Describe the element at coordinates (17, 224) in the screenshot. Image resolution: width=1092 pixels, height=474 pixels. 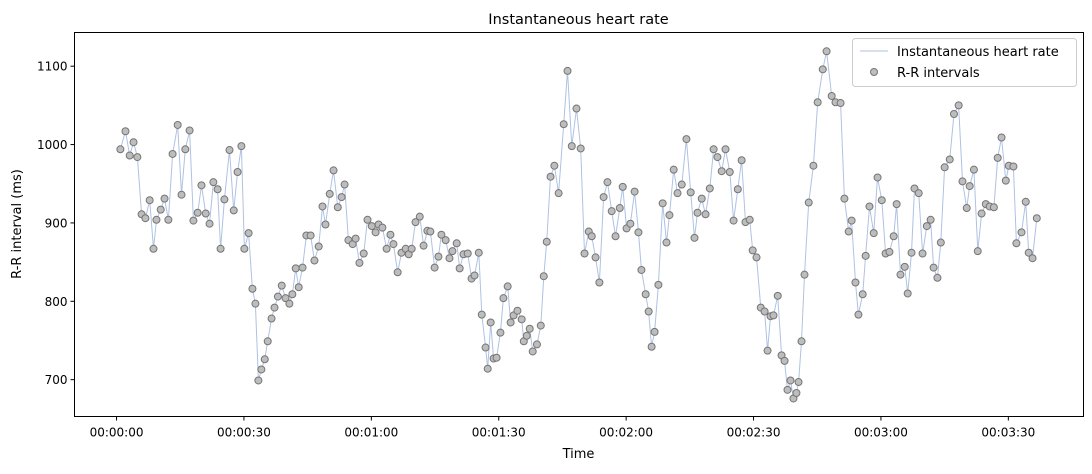
I see `y-axis-label: R-R interval (ms)` at that location.